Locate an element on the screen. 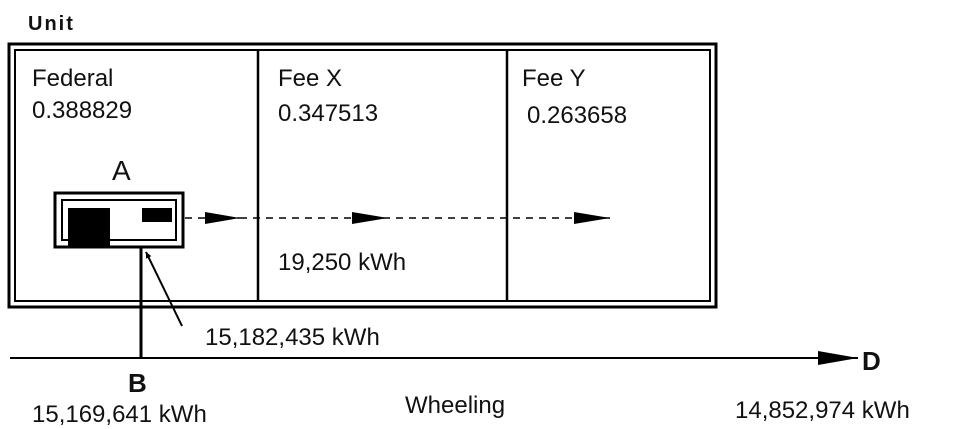 Image resolution: width=969 pixels, height=429 pixels. zone-name: Fee Y is located at coordinates (554, 78).